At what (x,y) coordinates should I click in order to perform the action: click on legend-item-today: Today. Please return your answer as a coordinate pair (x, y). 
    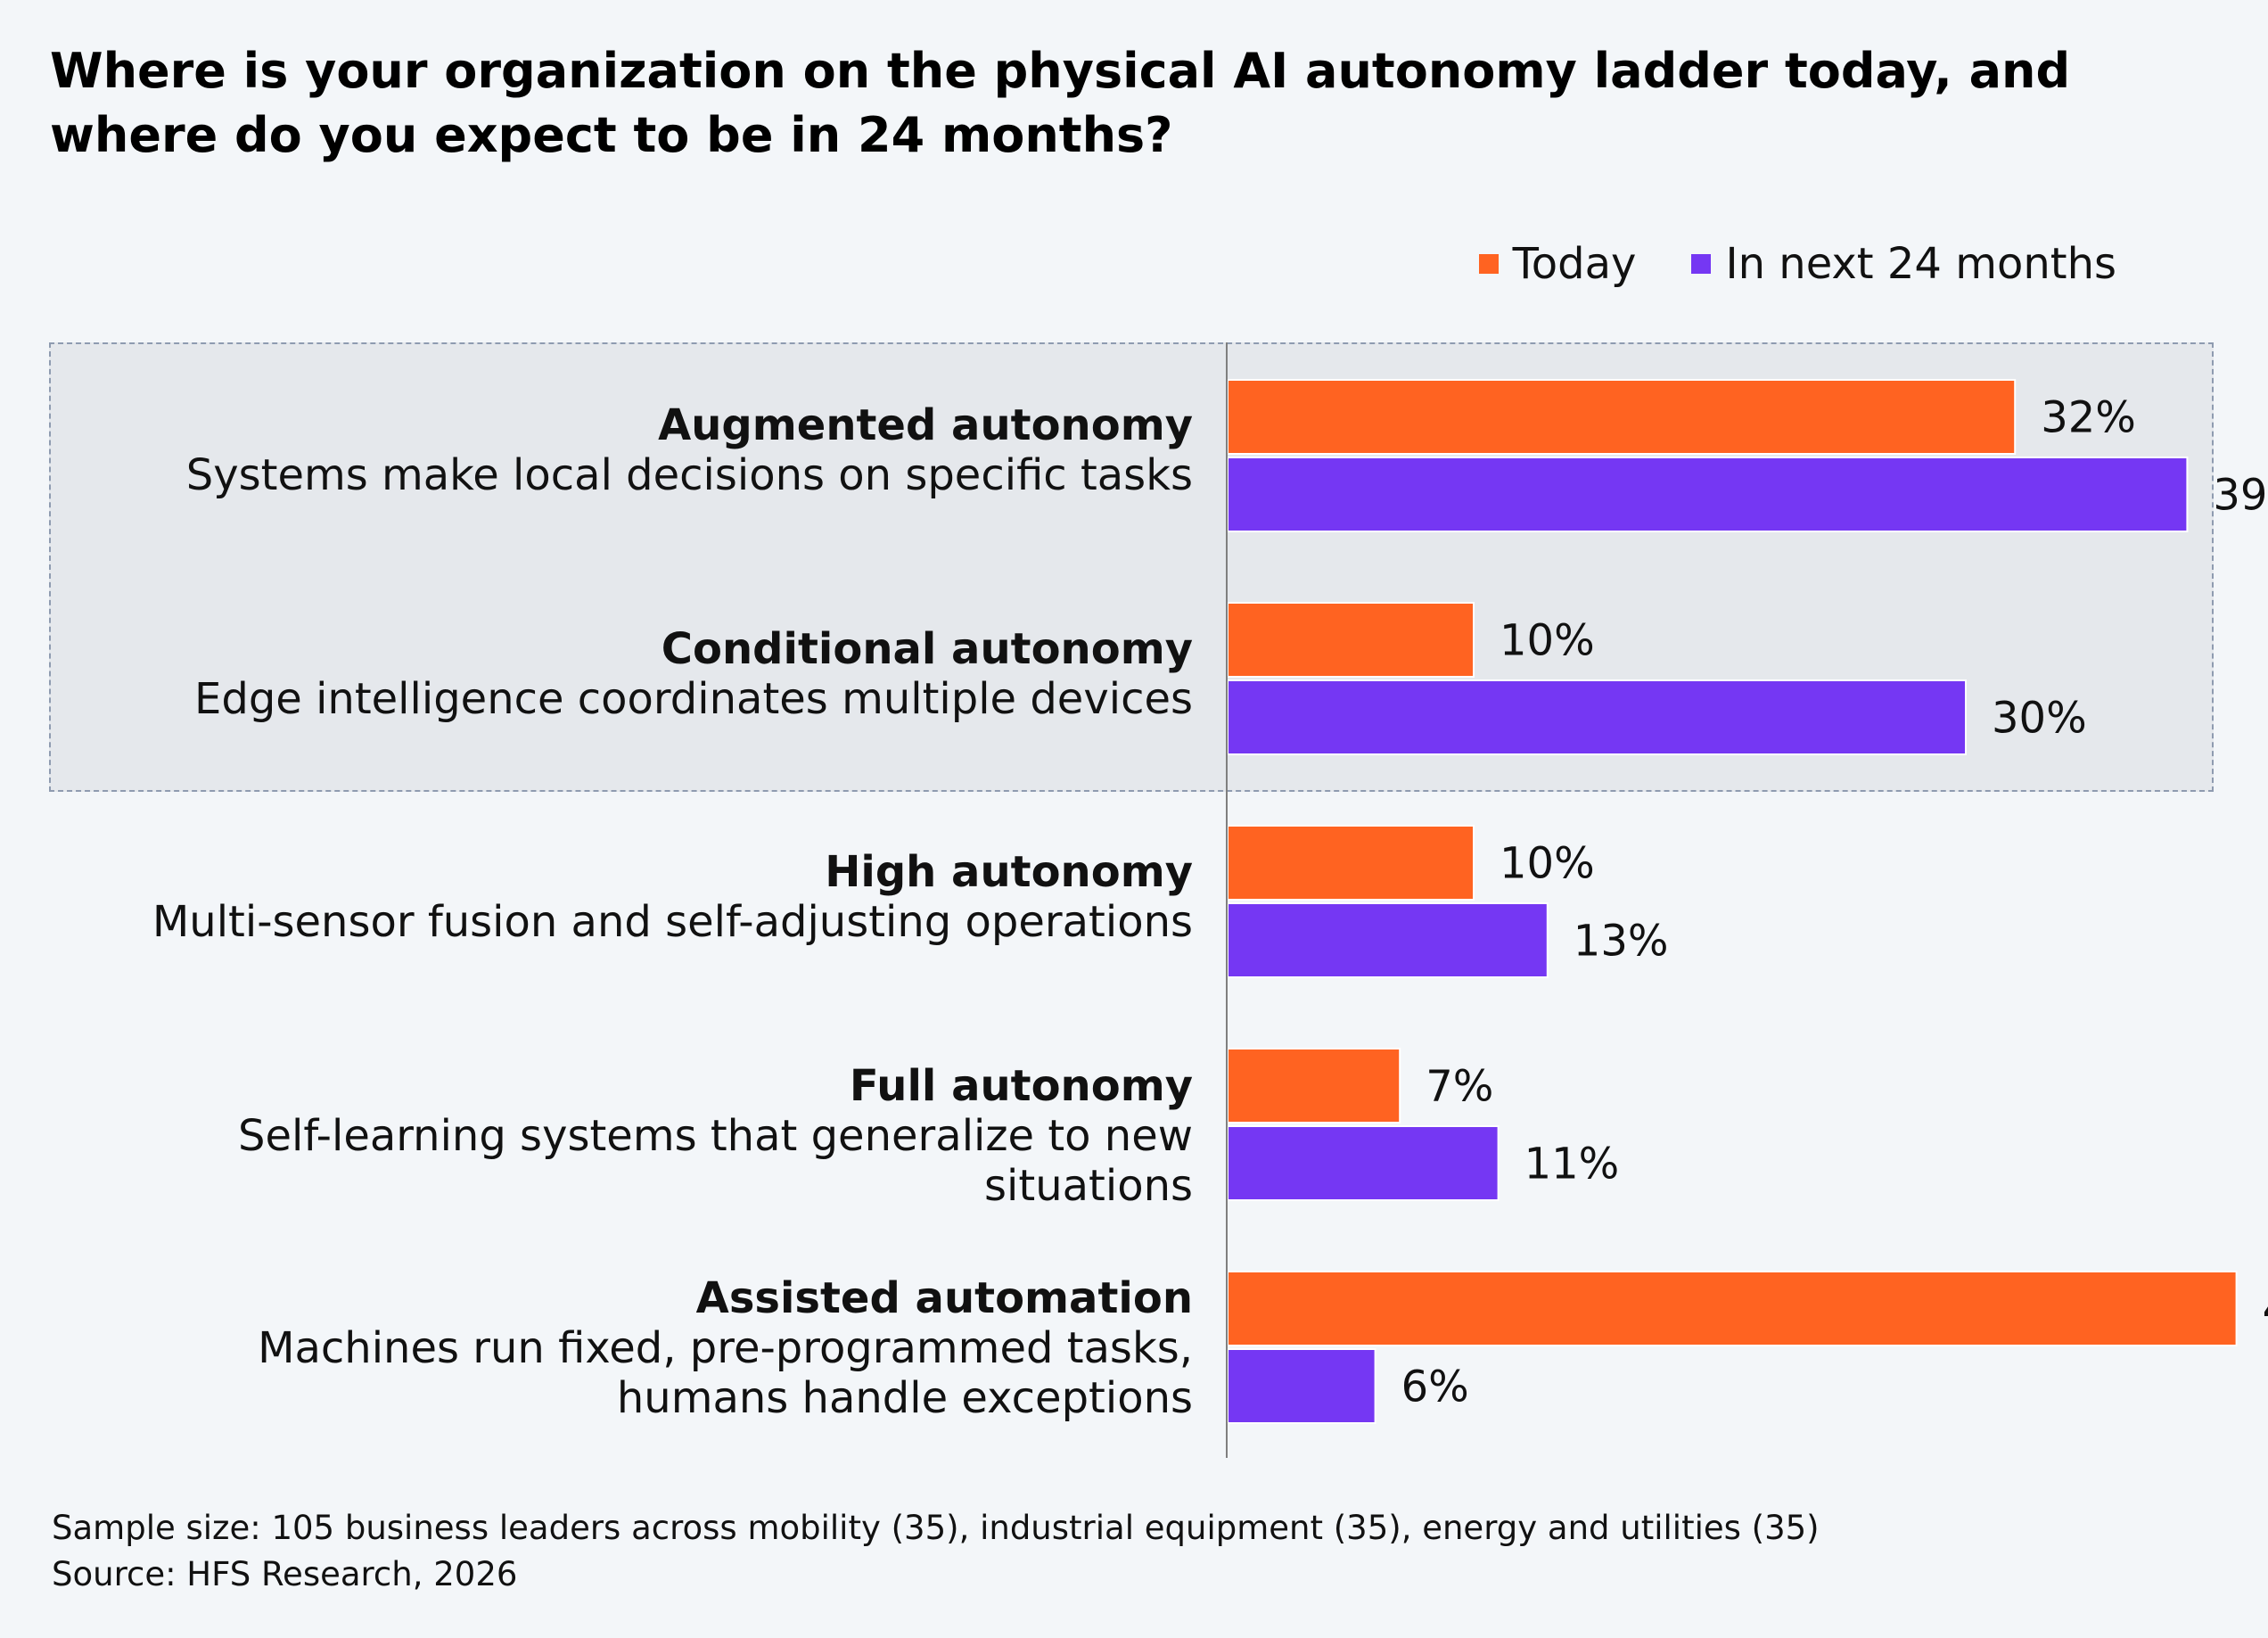
    Looking at the image, I should click on (1557, 264).